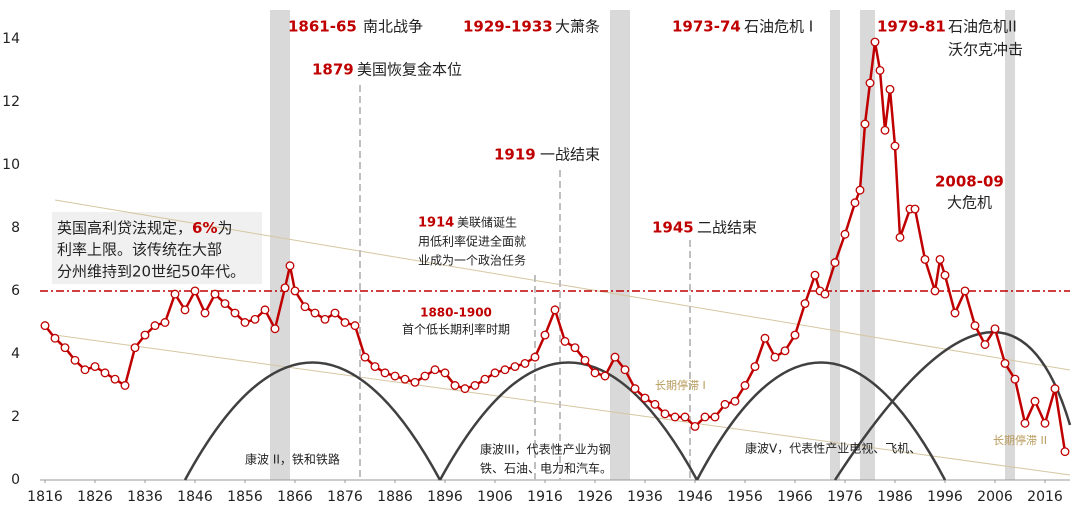  Describe the element at coordinates (151, 272) in the screenshot. I see `note-text: 分州维持到20世纪50年代。` at that location.